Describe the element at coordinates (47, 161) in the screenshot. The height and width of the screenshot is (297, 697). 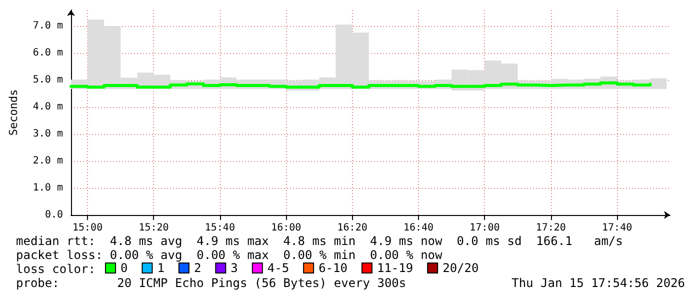
I see `y-tick-label: 2.0 m` at that location.